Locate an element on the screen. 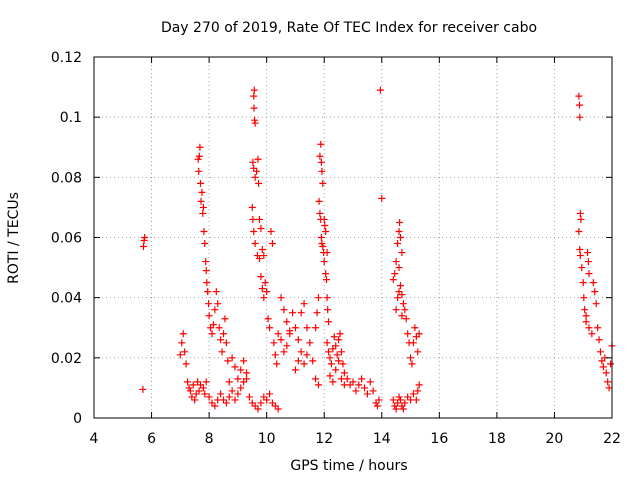  x-tick-label: 18 is located at coordinates (497, 439).